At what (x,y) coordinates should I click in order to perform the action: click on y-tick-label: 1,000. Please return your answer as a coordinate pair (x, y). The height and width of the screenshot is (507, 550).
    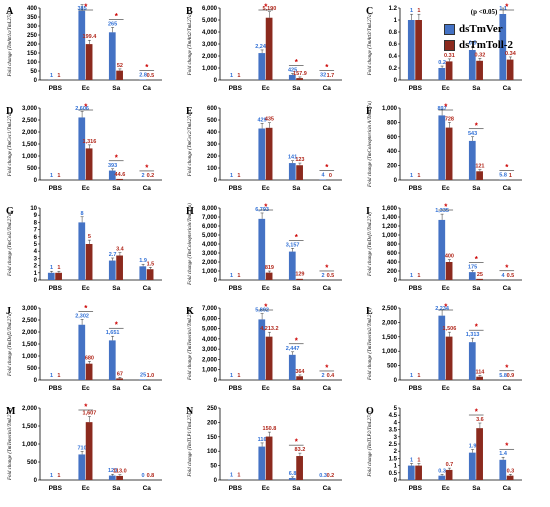
    Looking at the image, I should click on (390, 236).